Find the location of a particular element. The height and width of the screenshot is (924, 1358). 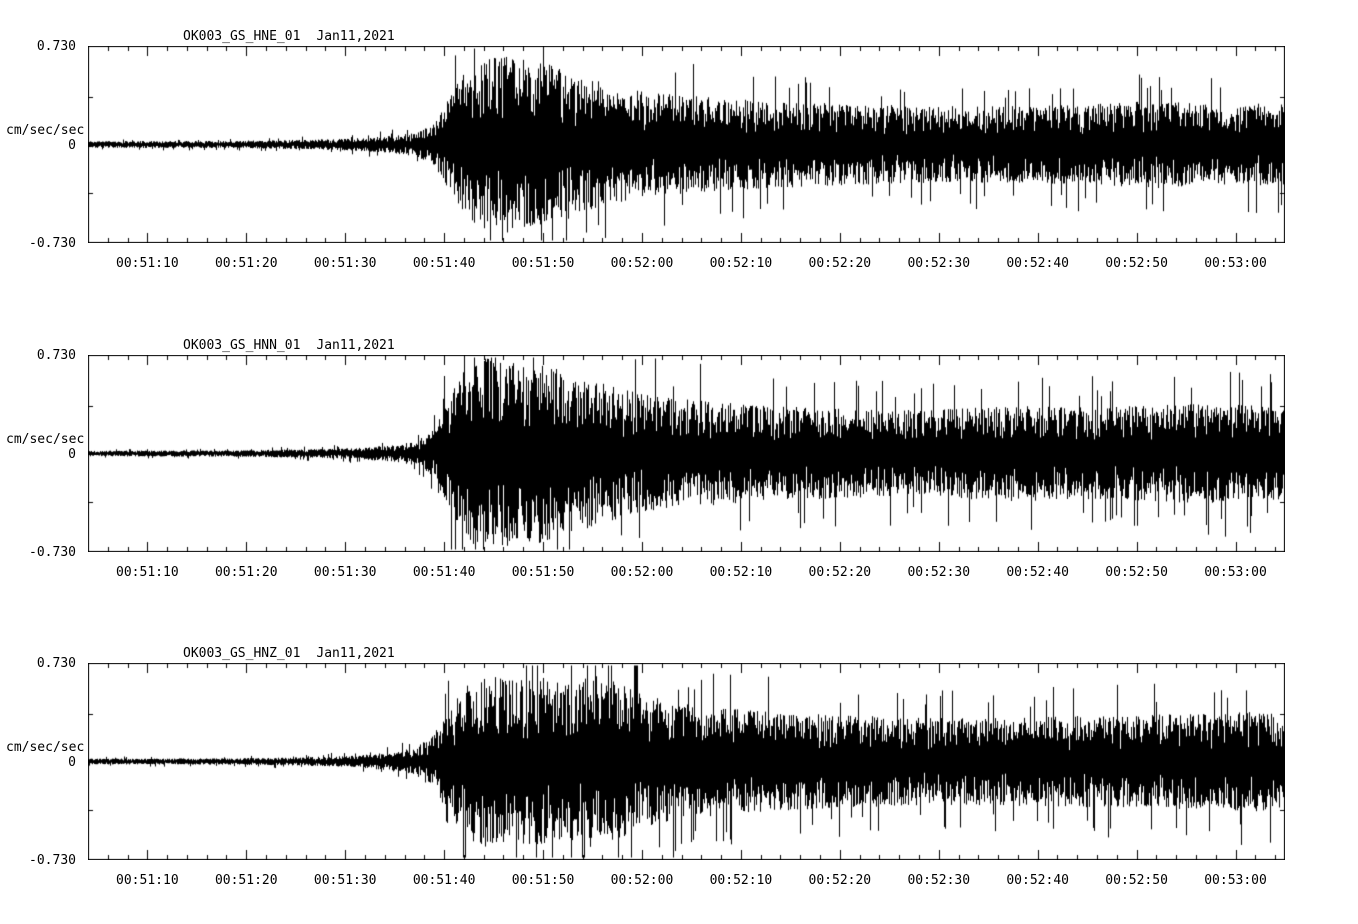

panel-title: OK003_GS_HNN_01 Jan11,2021 is located at coordinates (289, 345).